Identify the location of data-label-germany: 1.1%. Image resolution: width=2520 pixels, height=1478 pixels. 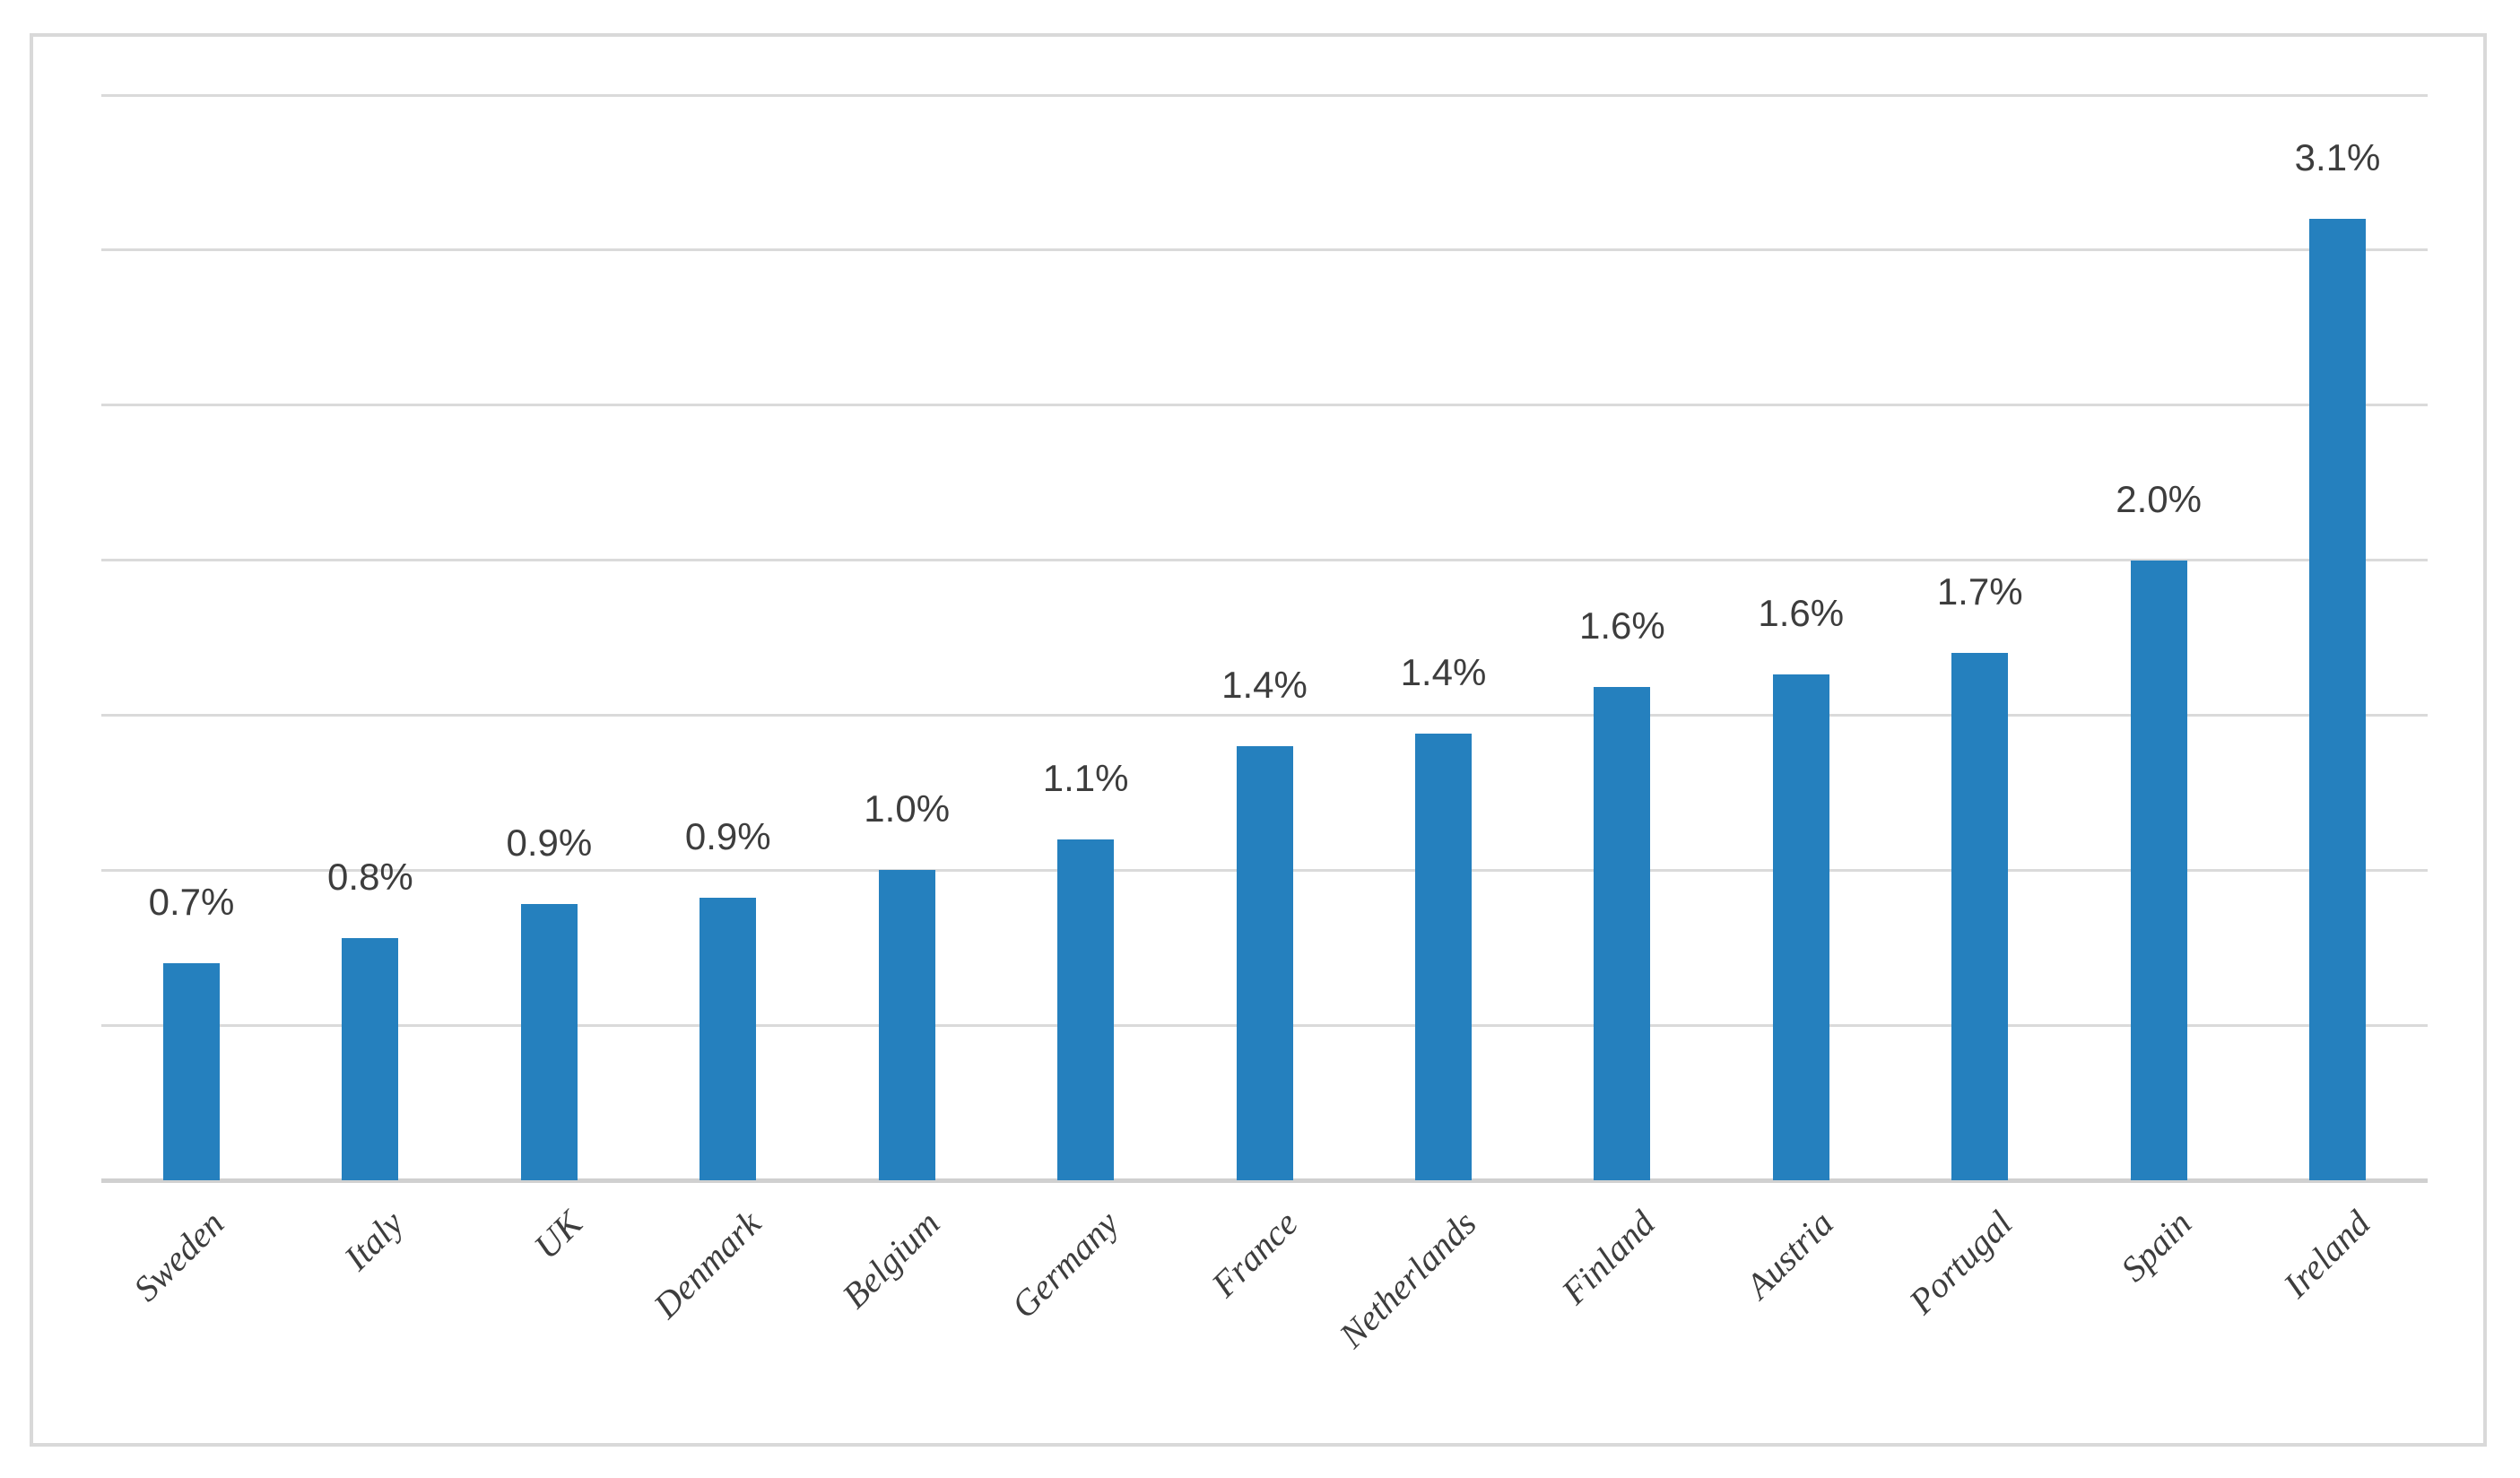
(1085, 777).